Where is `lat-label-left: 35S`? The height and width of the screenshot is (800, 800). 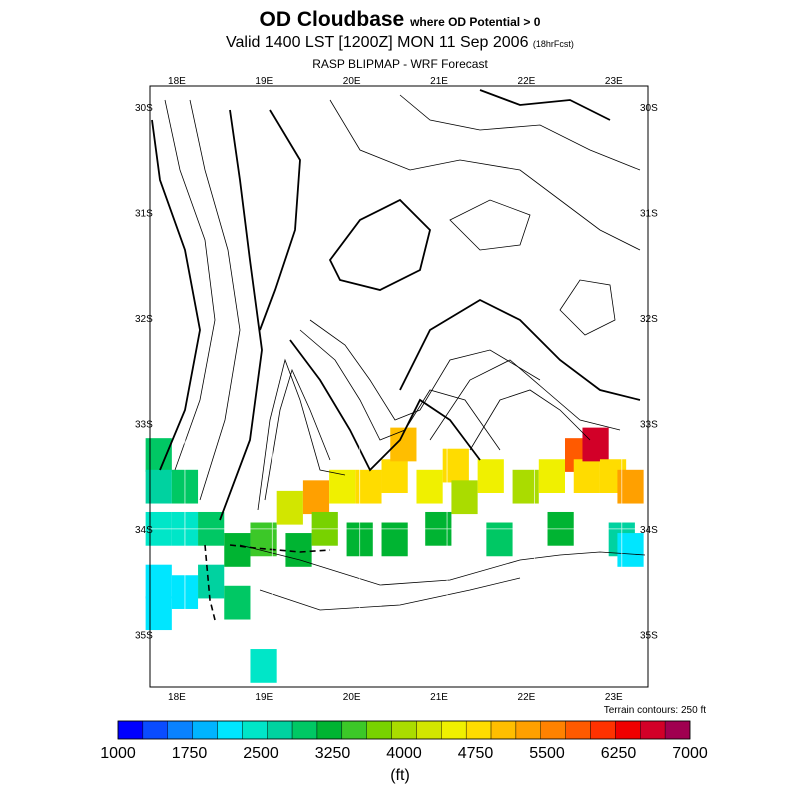
lat-label-left: 35S is located at coordinates (144, 635).